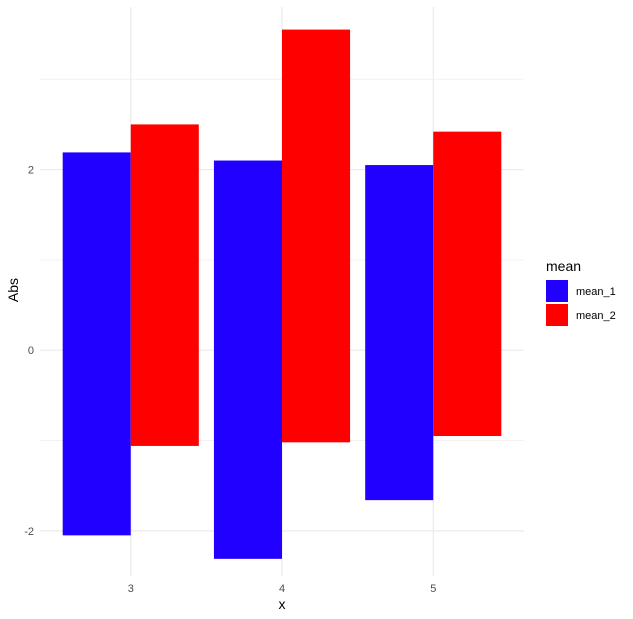 The width and height of the screenshot is (633, 619). Describe the element at coordinates (282, 604) in the screenshot. I see `x-axis-title: x` at that location.